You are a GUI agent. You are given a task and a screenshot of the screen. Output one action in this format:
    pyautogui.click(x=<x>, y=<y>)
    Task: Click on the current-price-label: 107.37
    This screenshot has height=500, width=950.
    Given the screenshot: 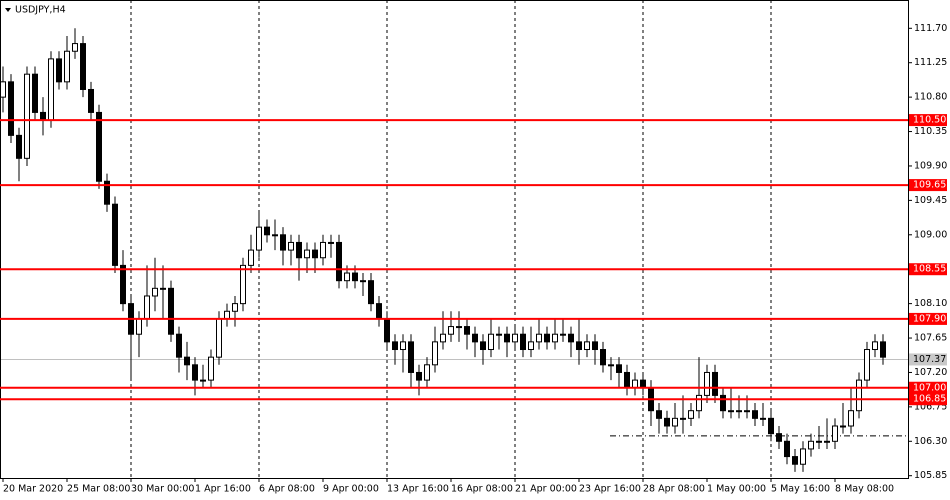 What is the action you would take?
    pyautogui.click(x=929, y=359)
    